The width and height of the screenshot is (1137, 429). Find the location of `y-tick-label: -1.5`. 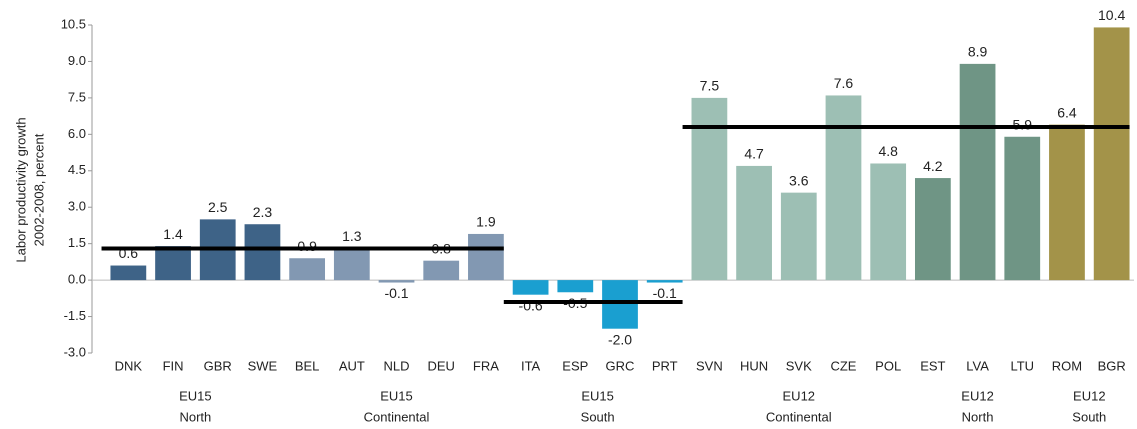

y-tick-label: -1.5 is located at coordinates (75, 315).